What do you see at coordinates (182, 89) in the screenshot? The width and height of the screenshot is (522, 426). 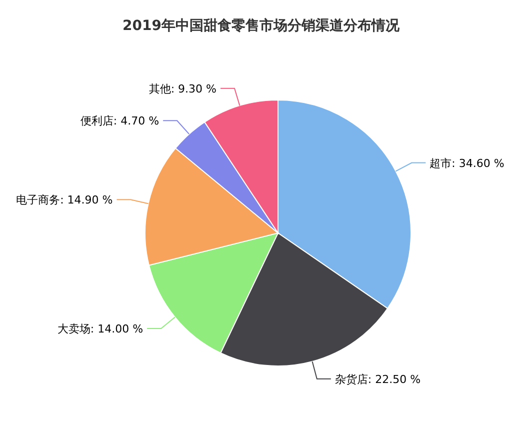 I see `slice-label: 其他: 9.30 %` at bounding box center [182, 89].